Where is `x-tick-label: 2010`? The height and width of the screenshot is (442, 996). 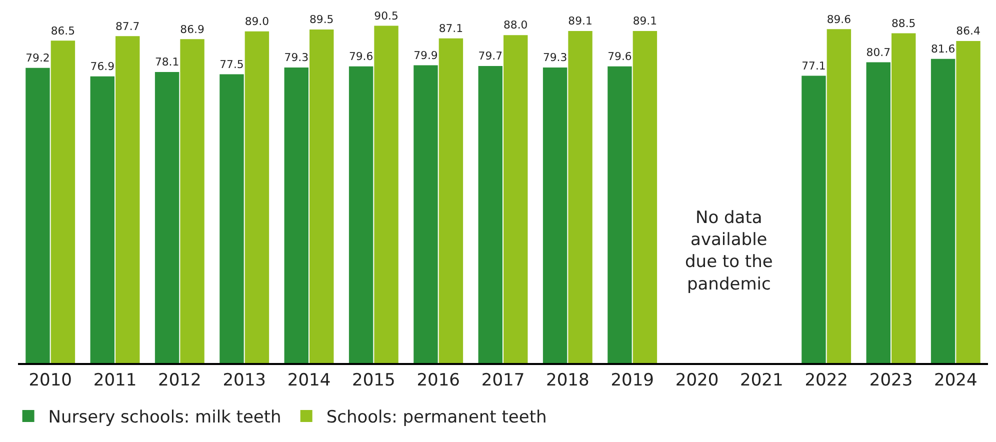 x-tick-label: 2010 is located at coordinates (50, 380).